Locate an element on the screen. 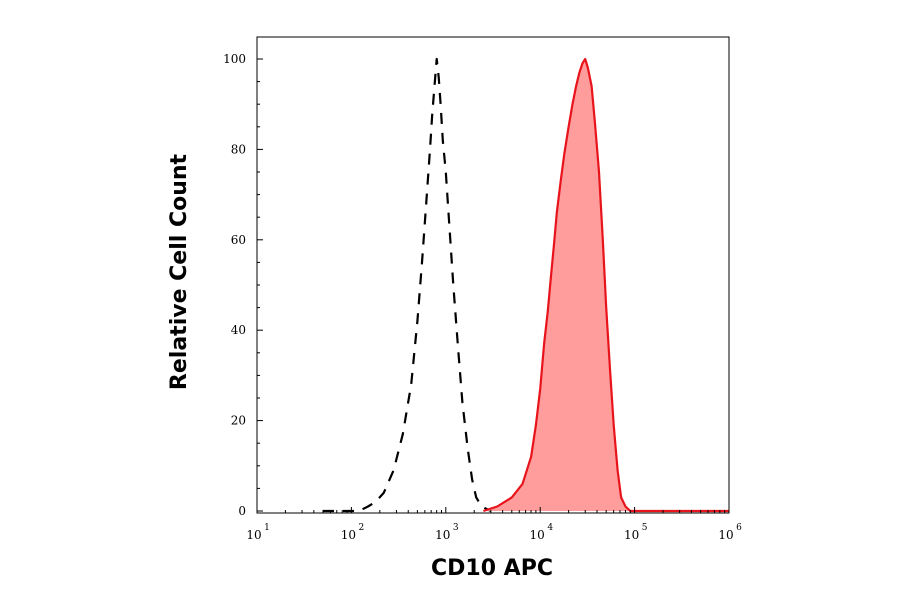 The height and width of the screenshot is (594, 900). x-tick-exponent-3: 4 is located at coordinates (550, 528).